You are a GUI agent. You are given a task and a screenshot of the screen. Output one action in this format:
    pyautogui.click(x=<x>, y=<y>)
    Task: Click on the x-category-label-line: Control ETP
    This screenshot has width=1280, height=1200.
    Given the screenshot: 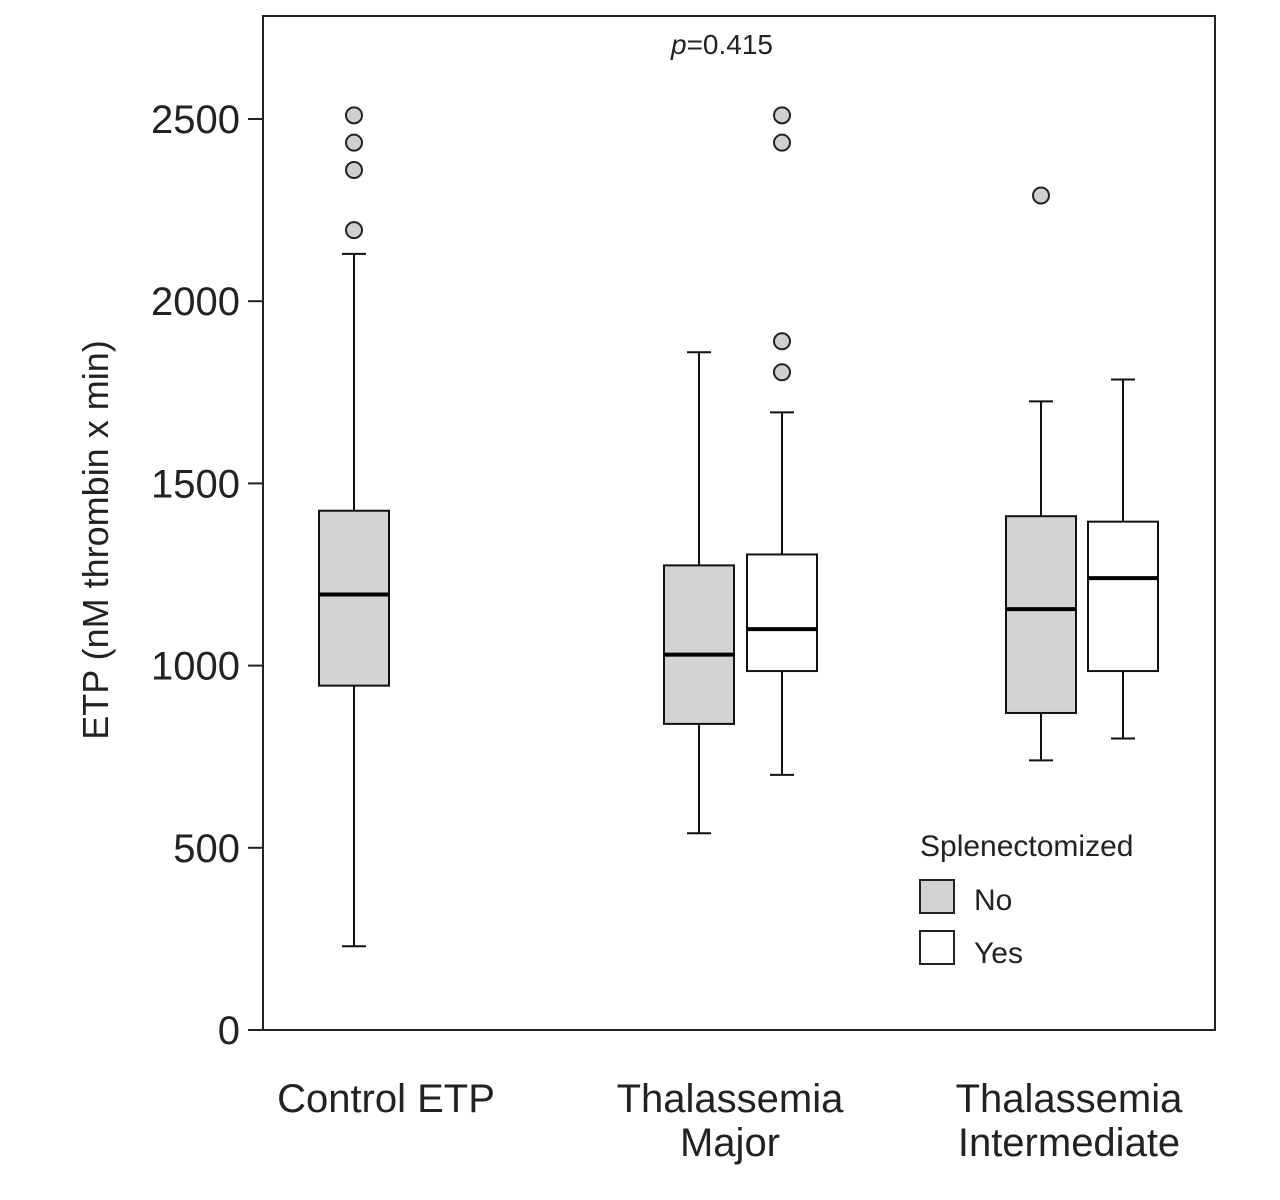 What is the action you would take?
    pyautogui.click(x=386, y=1099)
    